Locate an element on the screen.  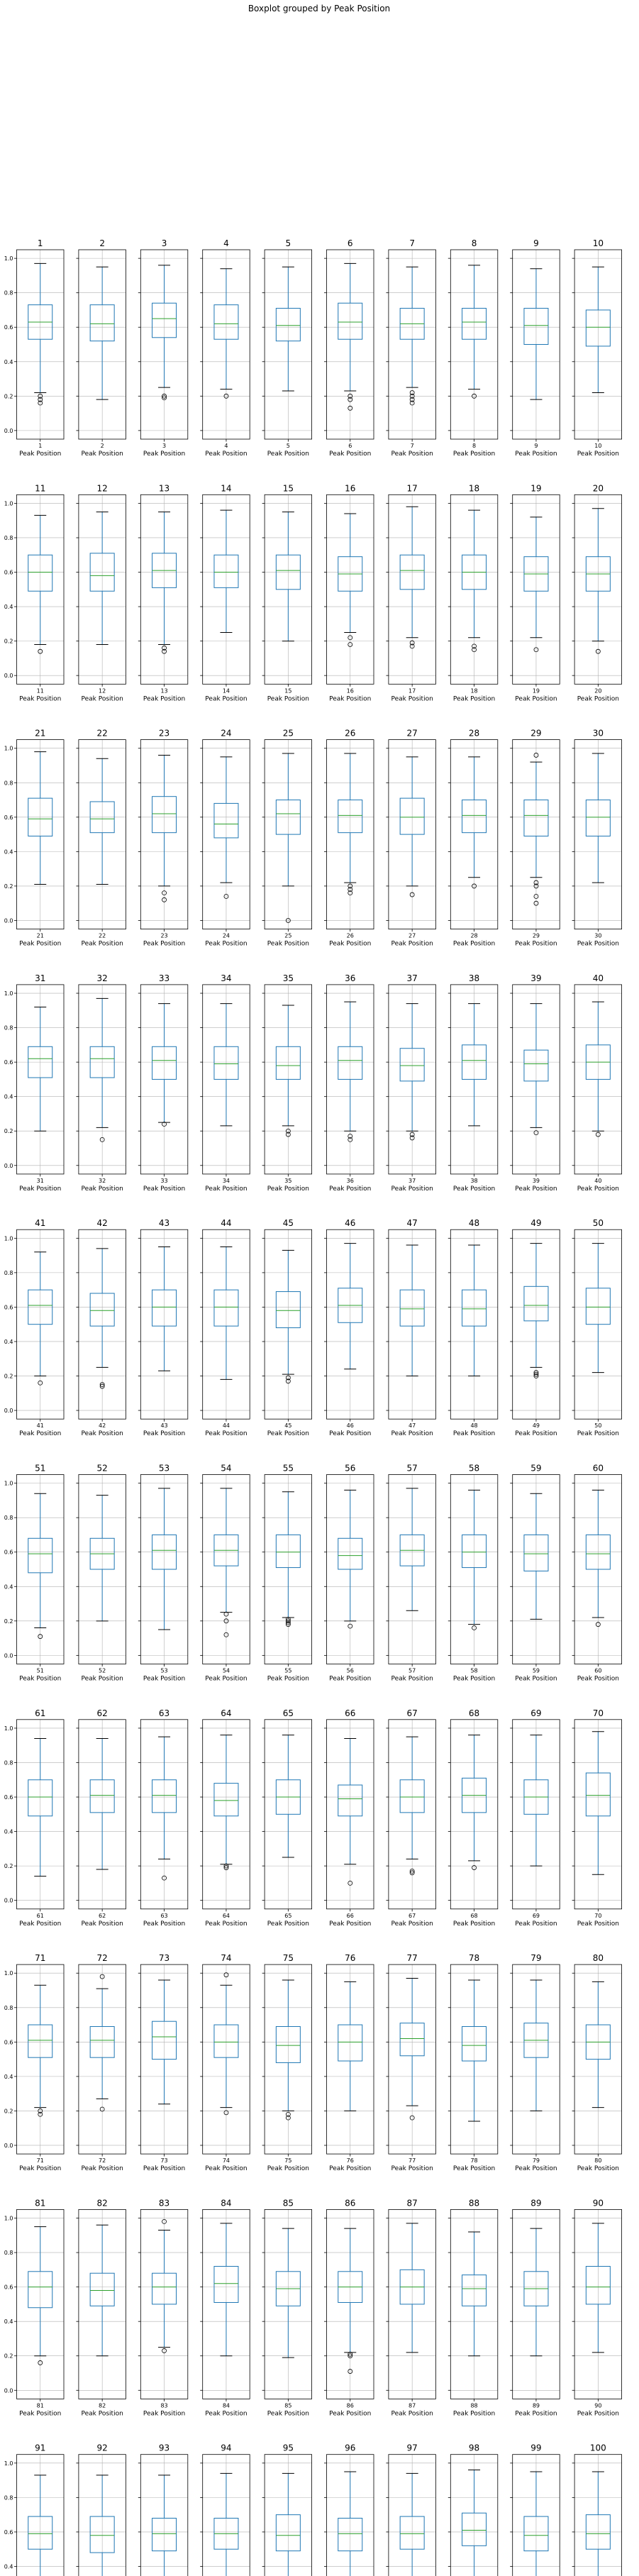
x-tick-label: 50 is located at coordinates (597, 1425).